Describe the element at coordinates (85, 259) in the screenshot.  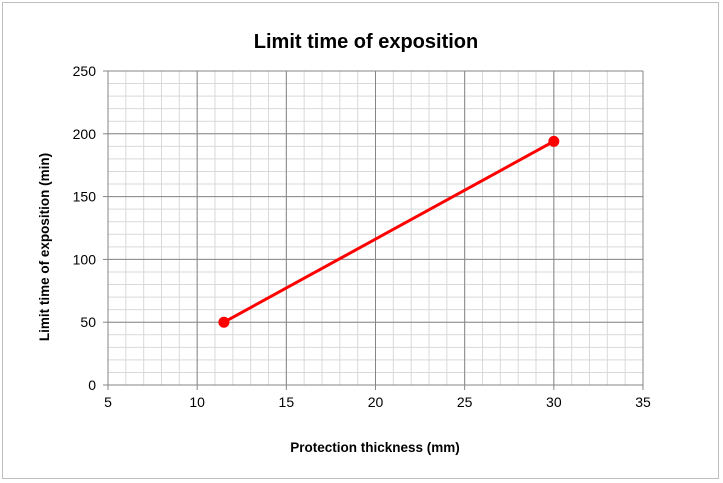
I see `y-tick-label: 100` at that location.